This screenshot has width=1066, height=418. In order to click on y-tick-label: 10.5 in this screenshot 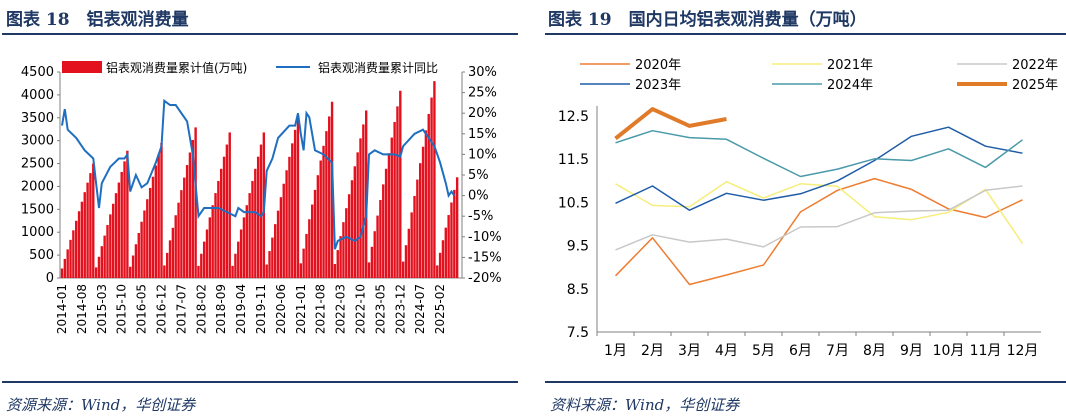, I will do `click(573, 203)`.